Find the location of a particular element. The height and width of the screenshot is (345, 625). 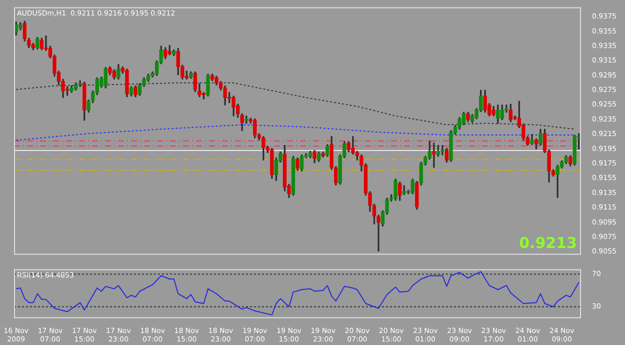

annotation: 0.9213 is located at coordinates (548, 243).